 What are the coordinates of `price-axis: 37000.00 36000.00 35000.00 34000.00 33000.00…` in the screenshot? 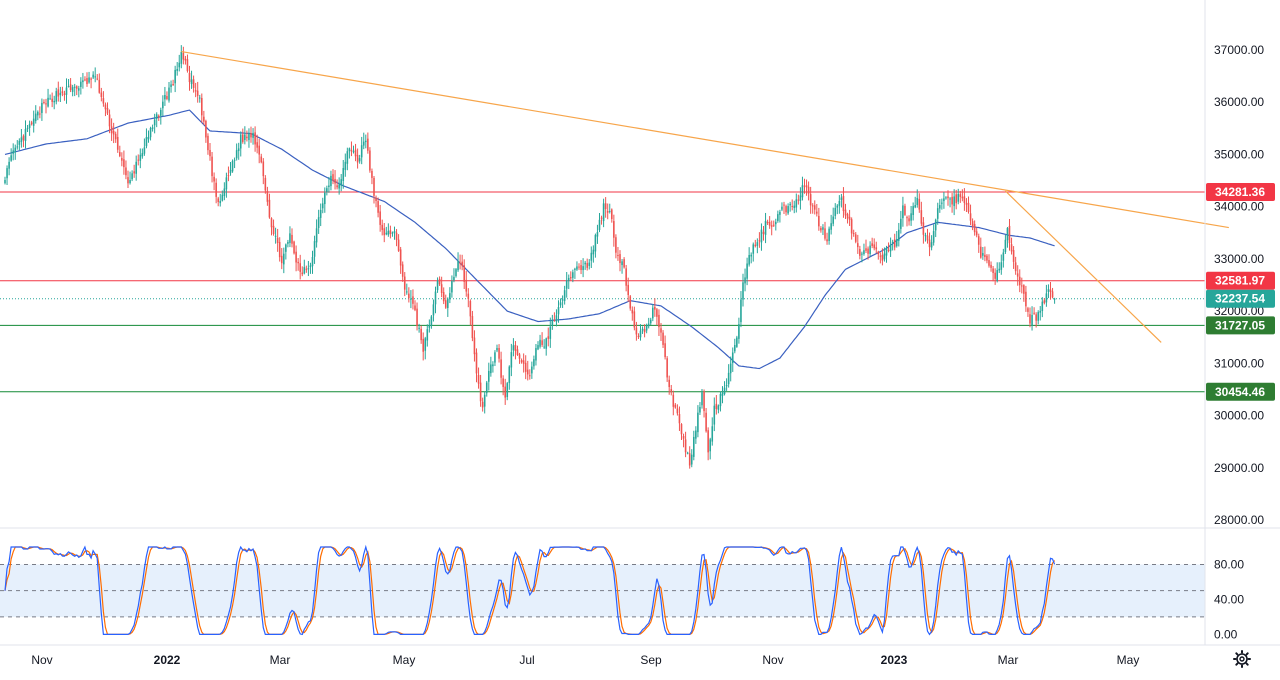 It's located at (1239, 285).